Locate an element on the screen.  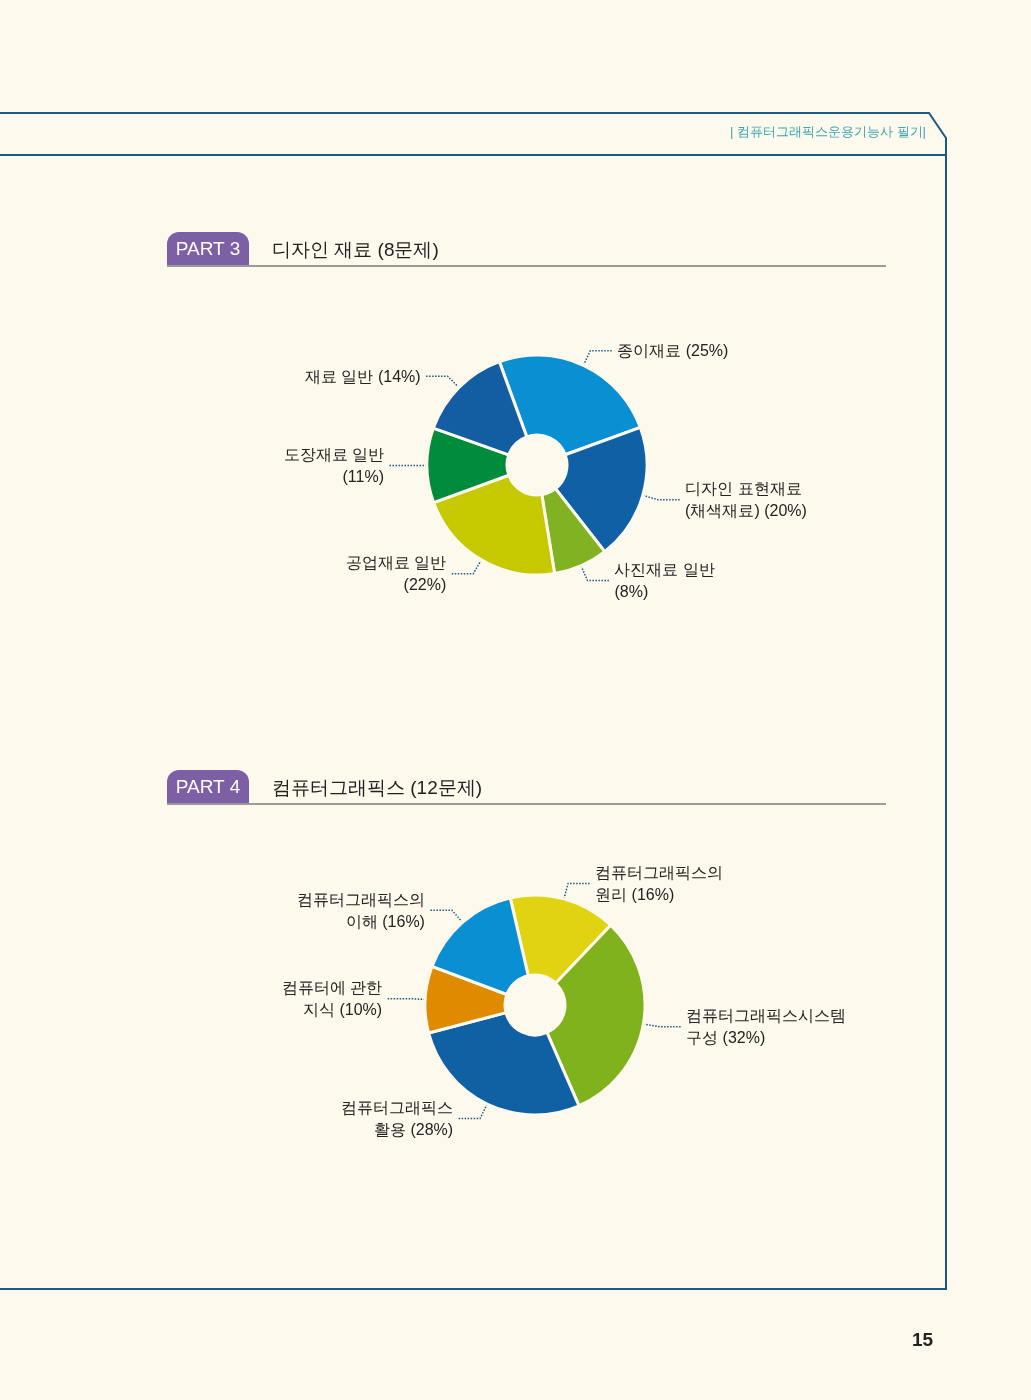
slice-label: 도장재료 일반 is located at coordinates (333, 454).